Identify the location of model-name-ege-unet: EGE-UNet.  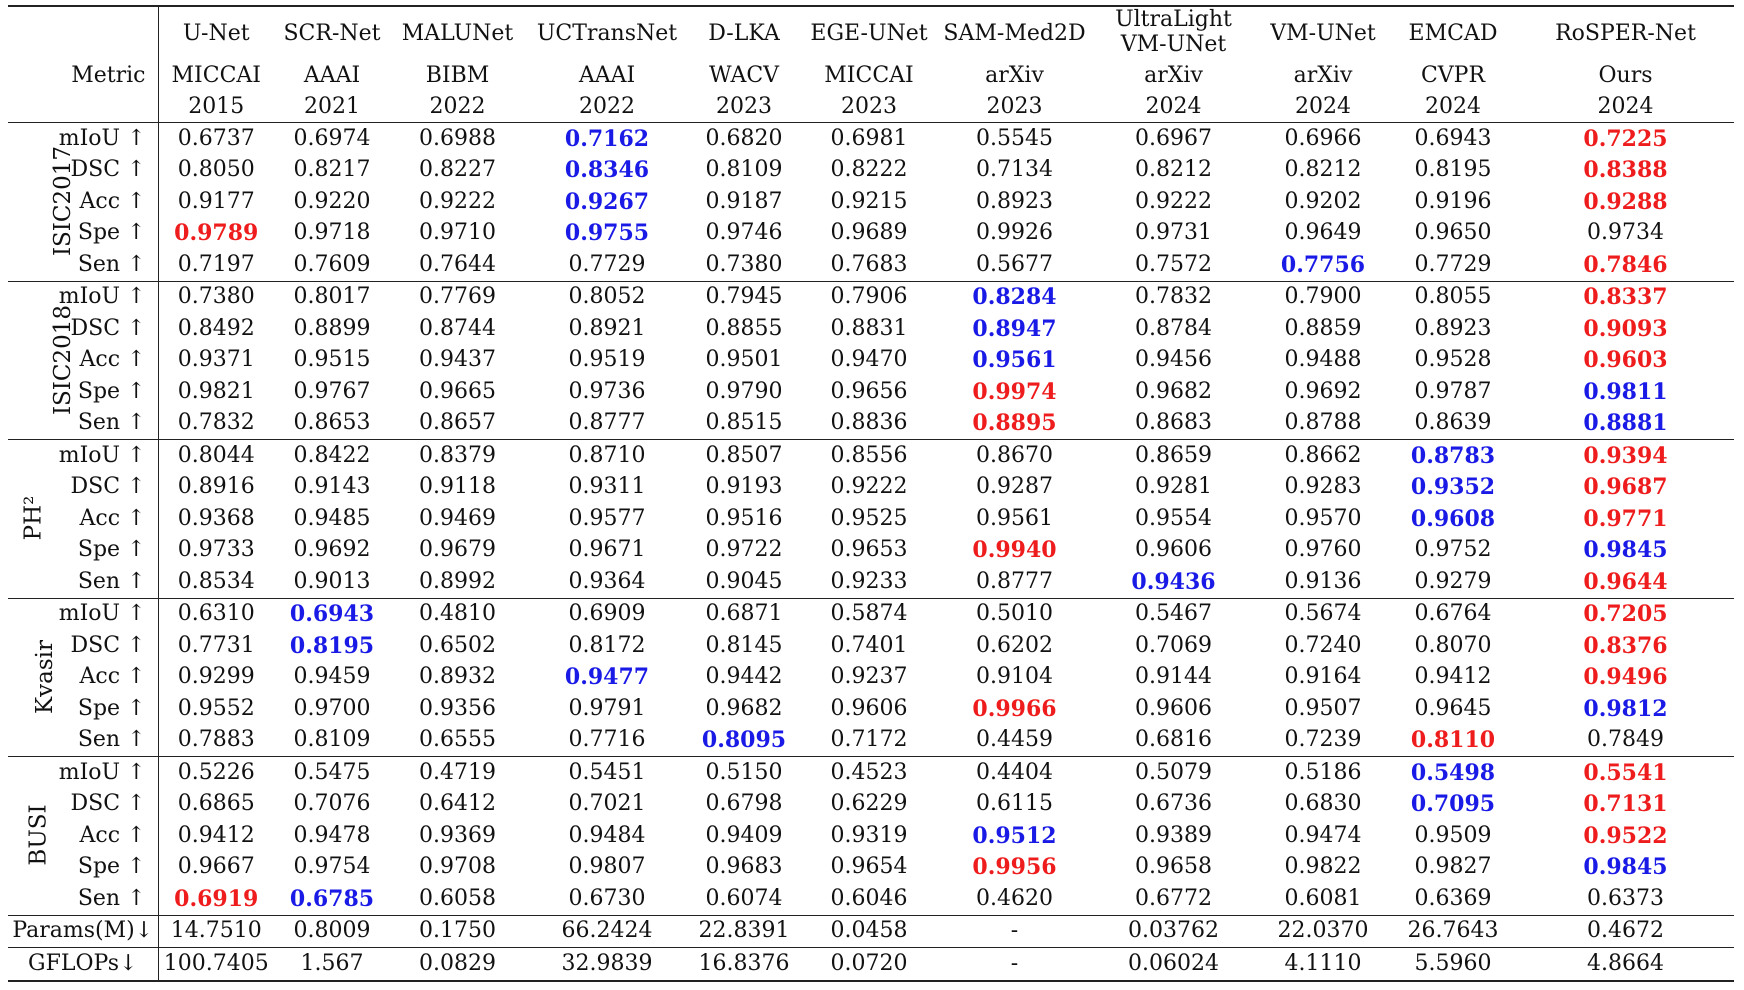
(869, 32).